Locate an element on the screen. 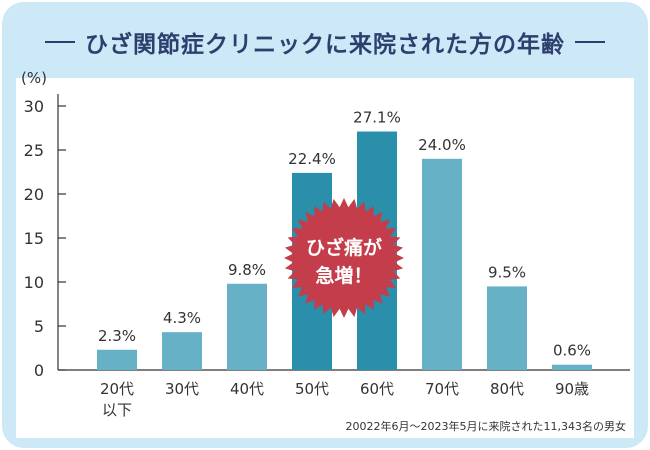 The height and width of the screenshot is (450, 650). badge-text-line2: 急増！ is located at coordinates (343, 275).